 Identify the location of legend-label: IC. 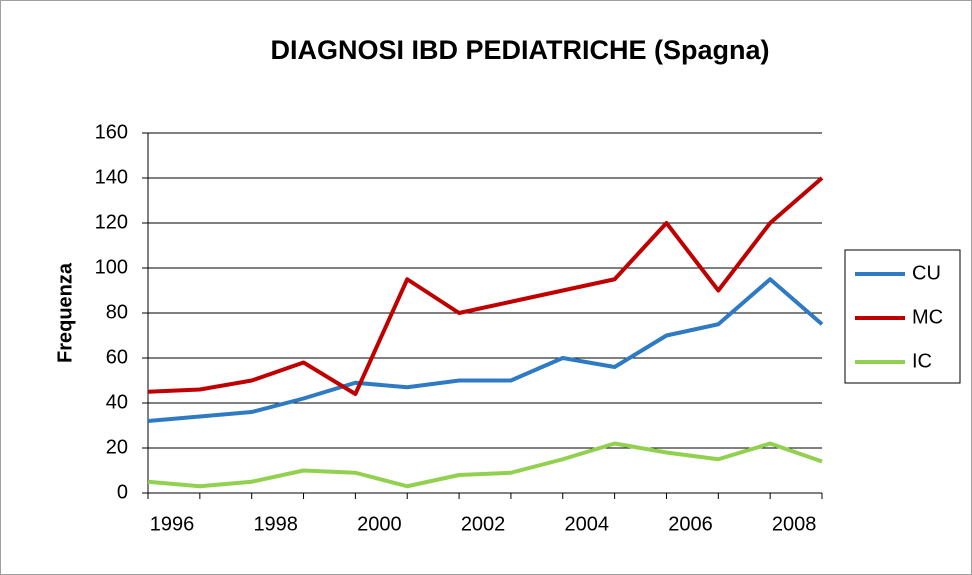
(922, 361).